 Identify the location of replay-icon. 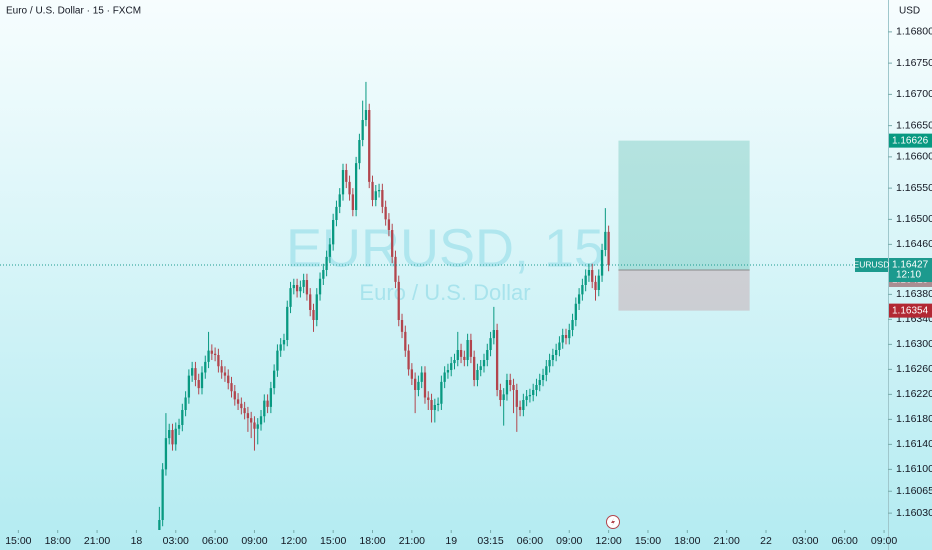
(613, 522).